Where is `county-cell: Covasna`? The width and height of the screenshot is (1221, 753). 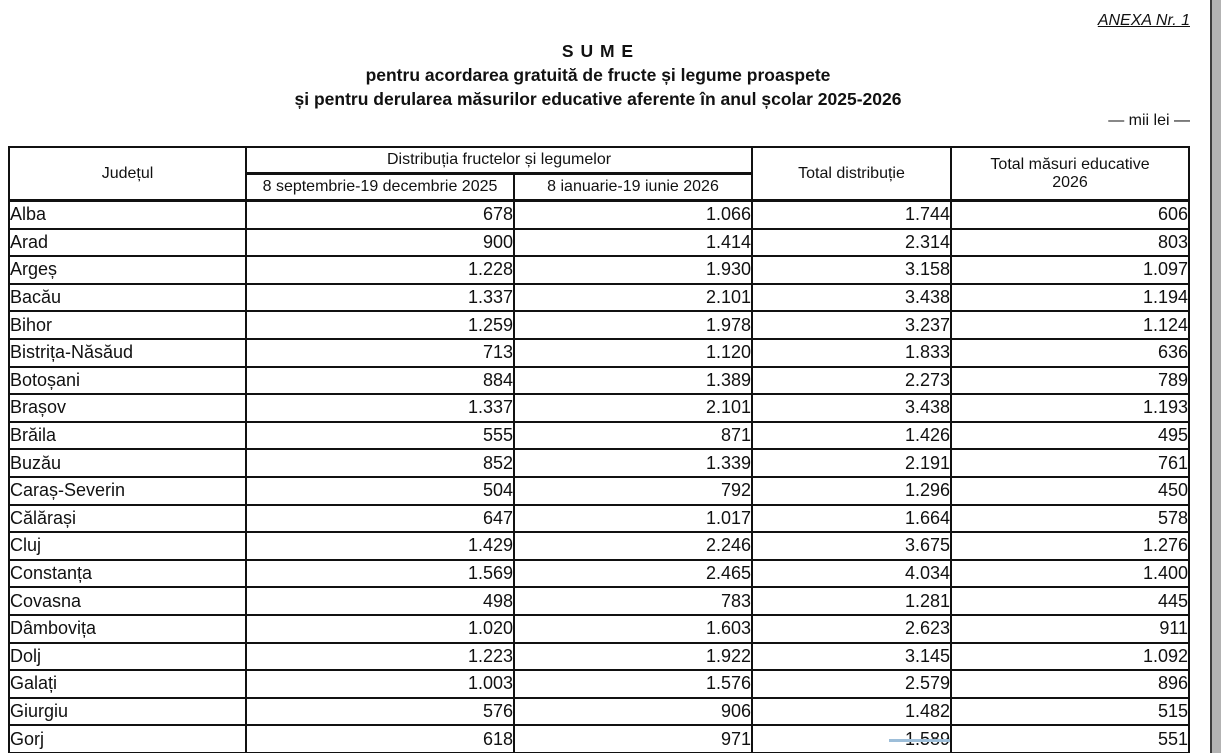 county-cell: Covasna is located at coordinates (127, 601).